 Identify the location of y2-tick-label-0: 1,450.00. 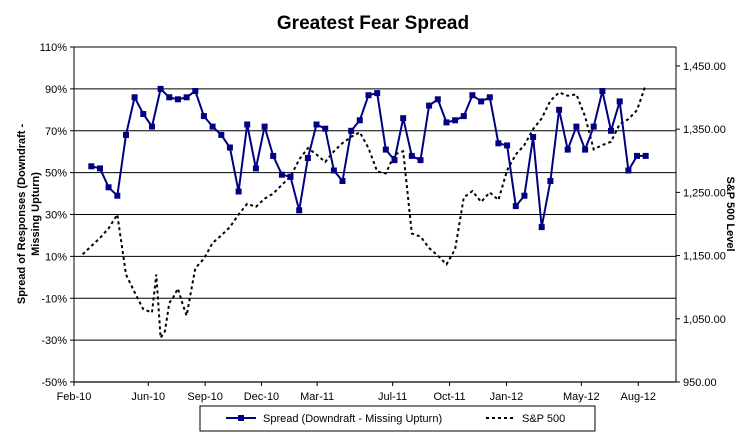
(704, 67).